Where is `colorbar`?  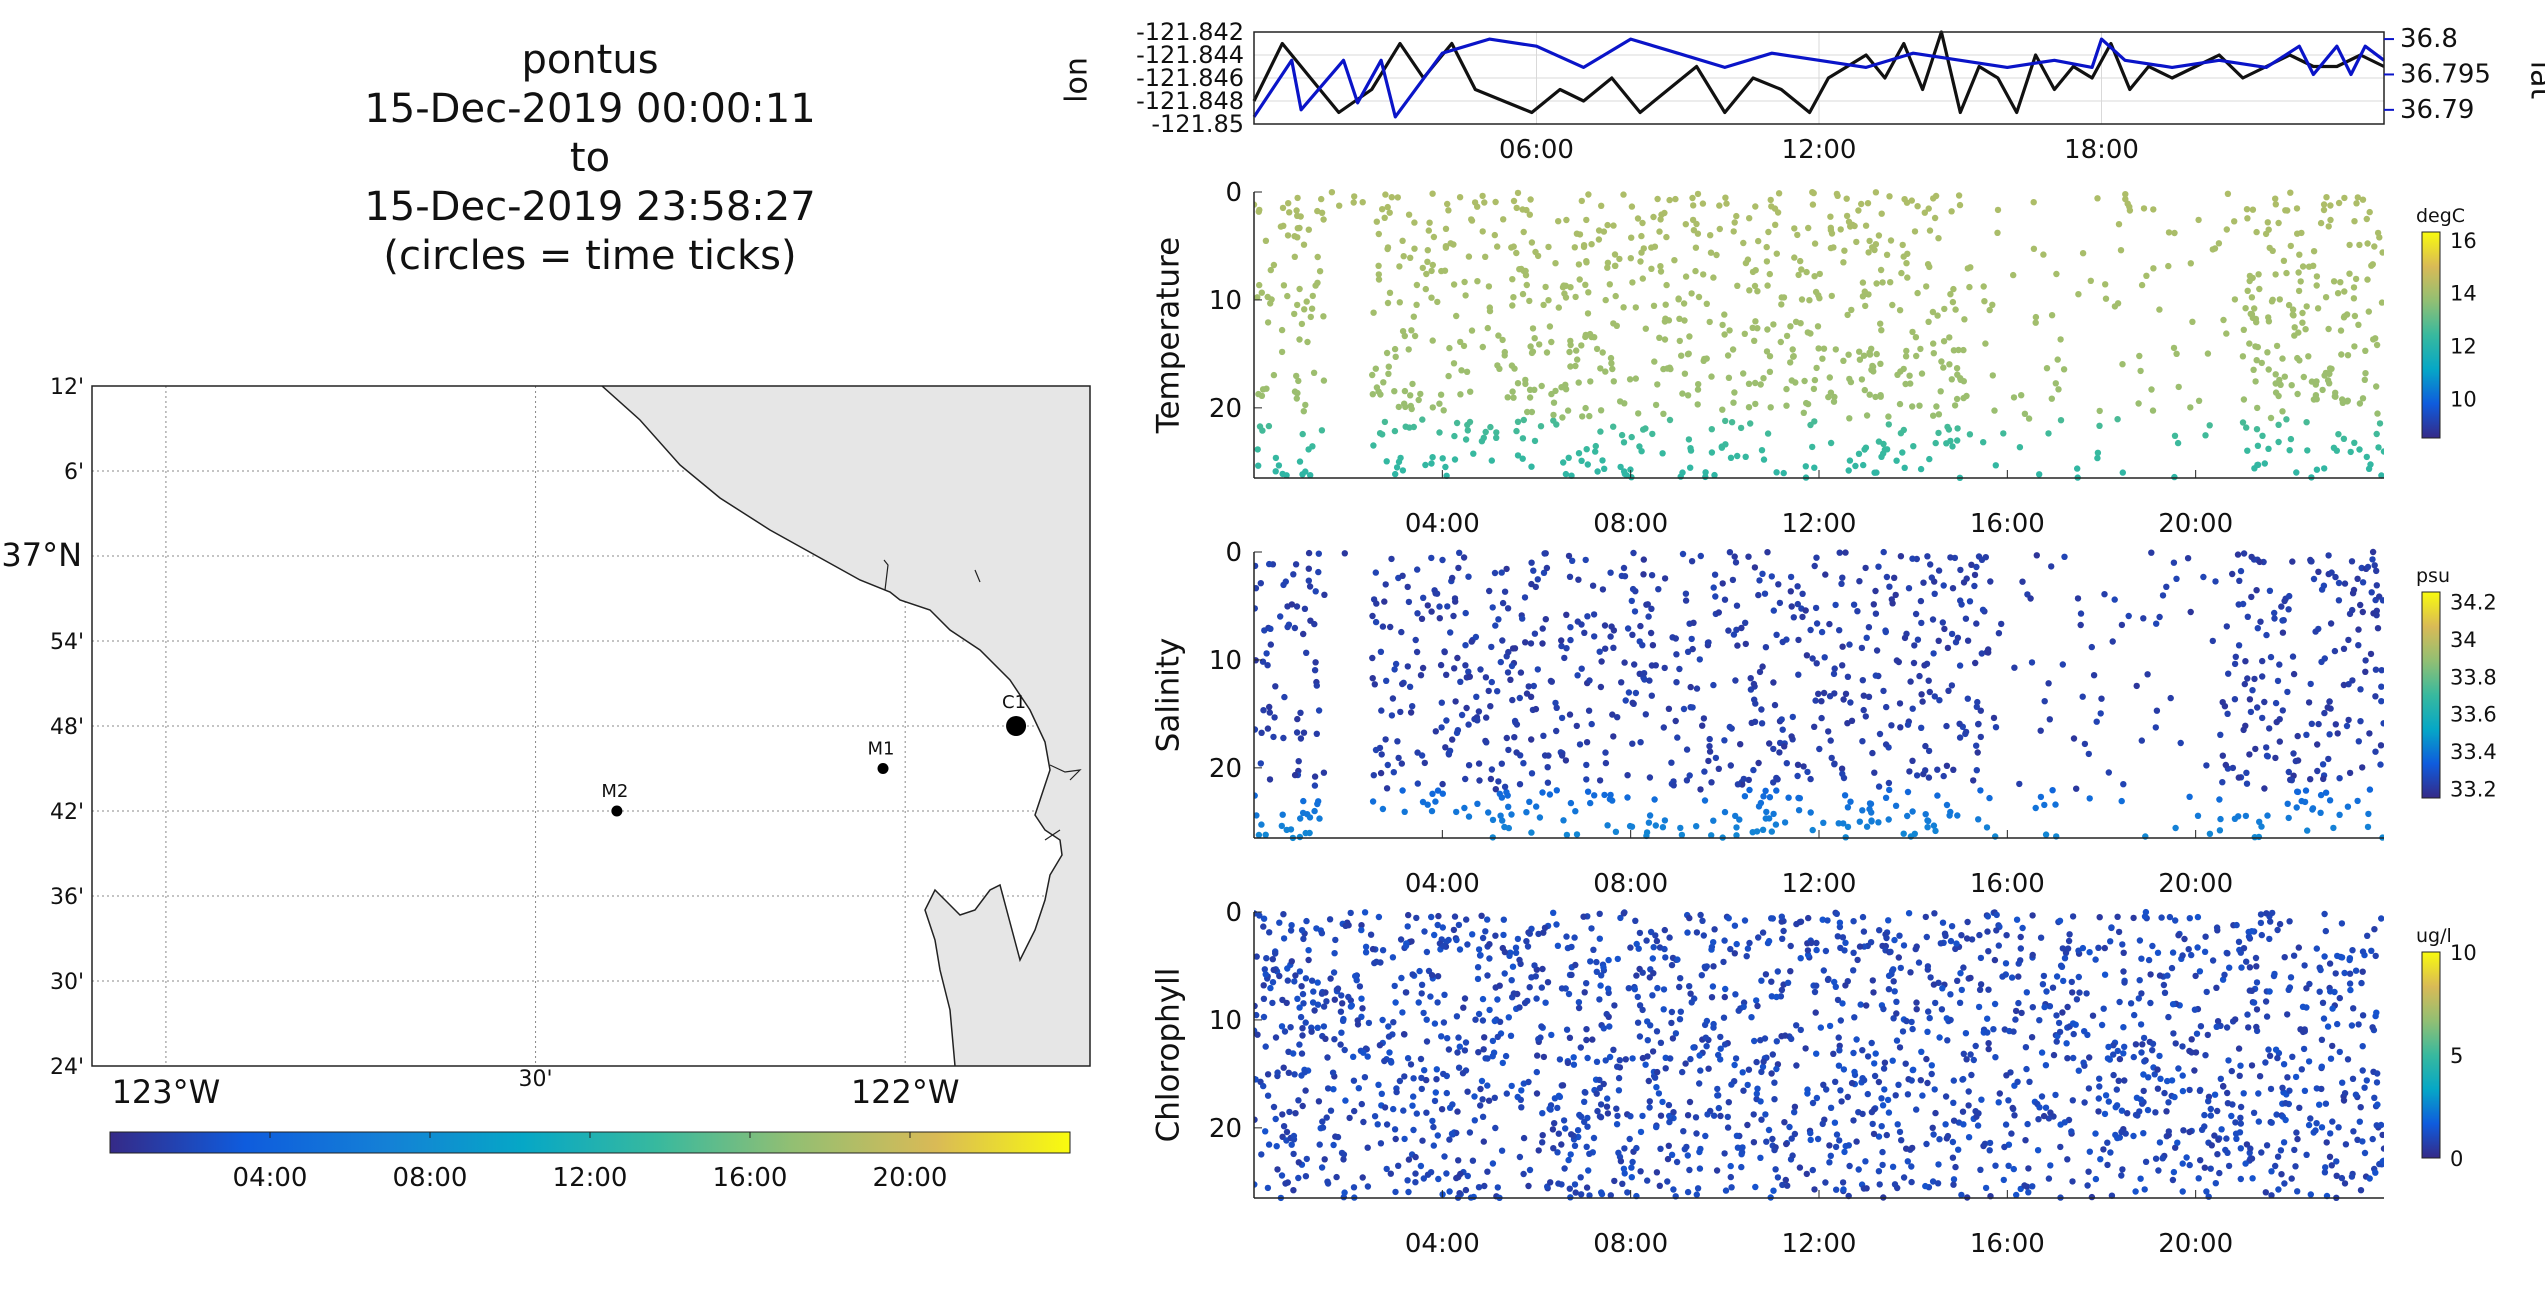
colorbar is located at coordinates (2431, 1055).